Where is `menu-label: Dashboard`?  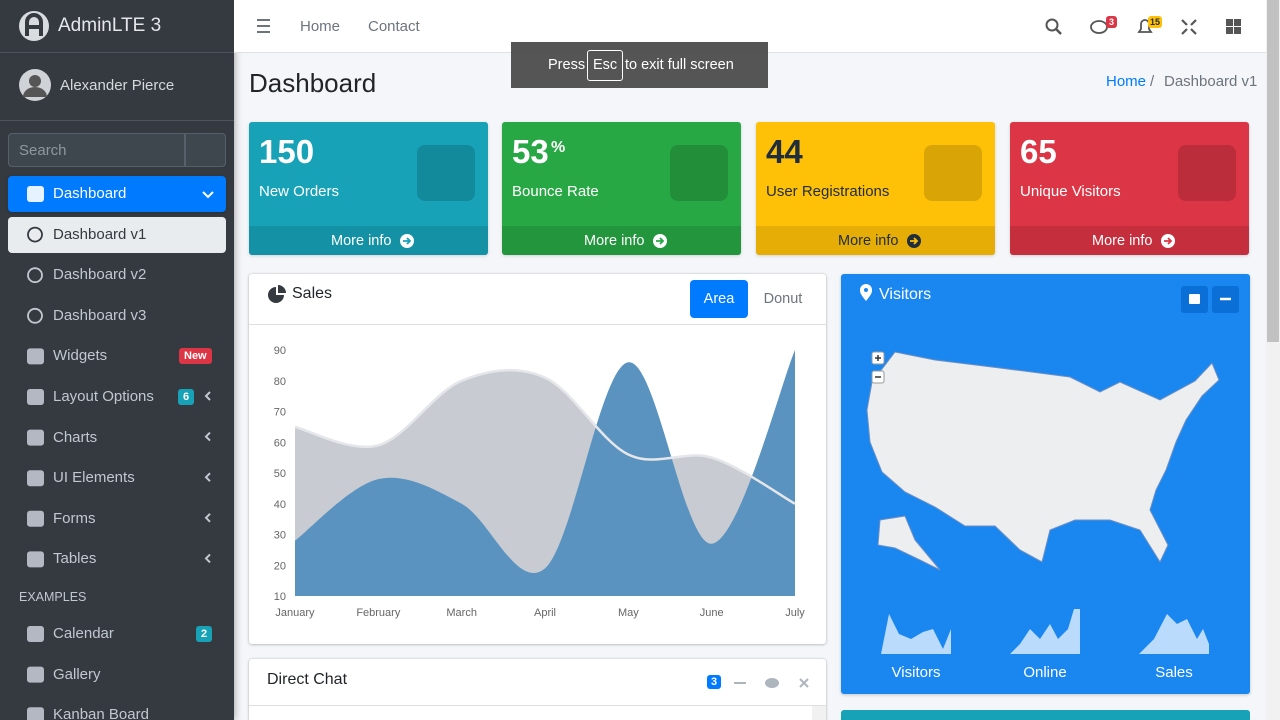 menu-label: Dashboard is located at coordinates (90, 193).